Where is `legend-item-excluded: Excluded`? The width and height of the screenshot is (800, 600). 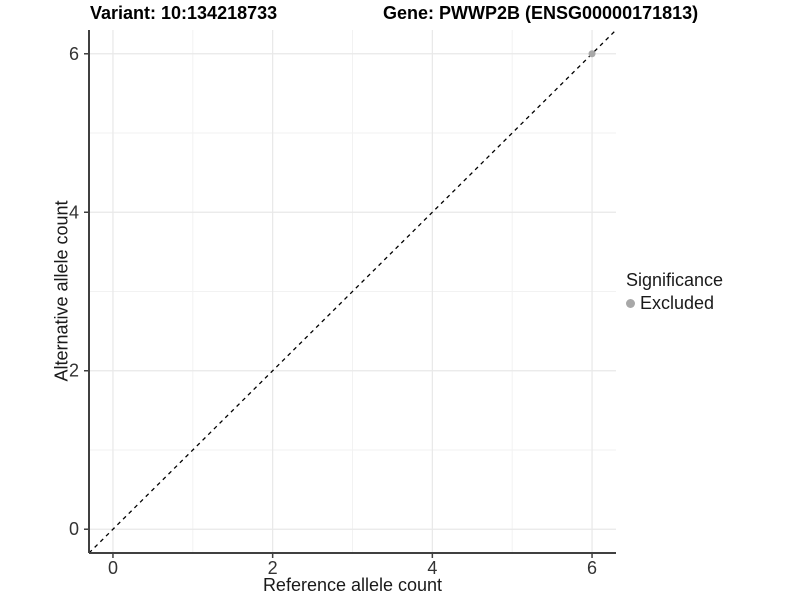
legend-item-excluded: Excluded is located at coordinates (674, 303).